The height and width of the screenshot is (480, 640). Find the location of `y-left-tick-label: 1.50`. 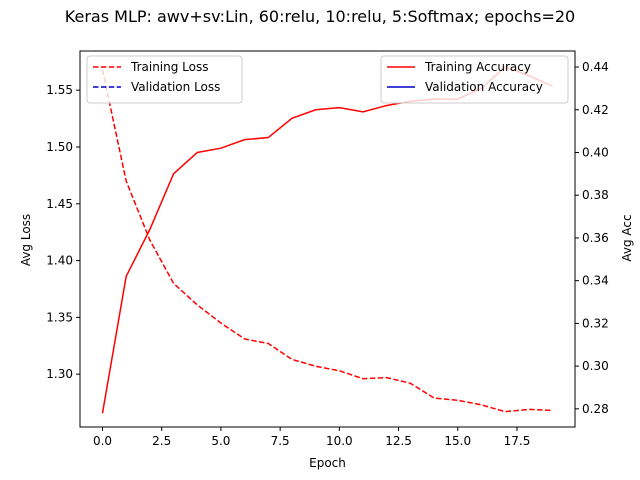

y-left-tick-label: 1.50 is located at coordinates (59, 147).